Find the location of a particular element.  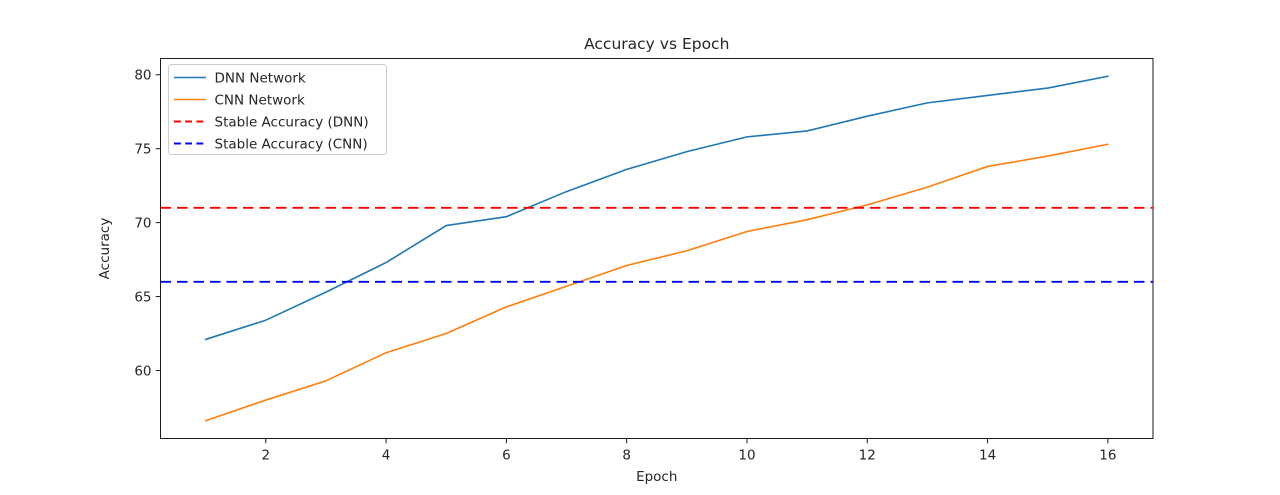

chart-title: Accuracy vs Epoch is located at coordinates (656, 44).